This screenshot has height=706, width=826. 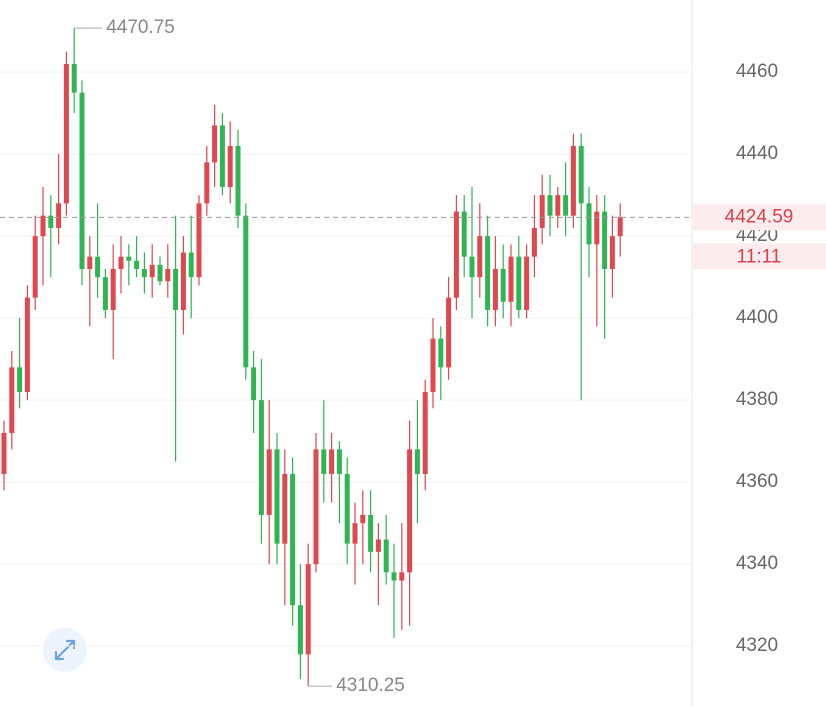 I want to click on price-box, so click(x=759, y=217).